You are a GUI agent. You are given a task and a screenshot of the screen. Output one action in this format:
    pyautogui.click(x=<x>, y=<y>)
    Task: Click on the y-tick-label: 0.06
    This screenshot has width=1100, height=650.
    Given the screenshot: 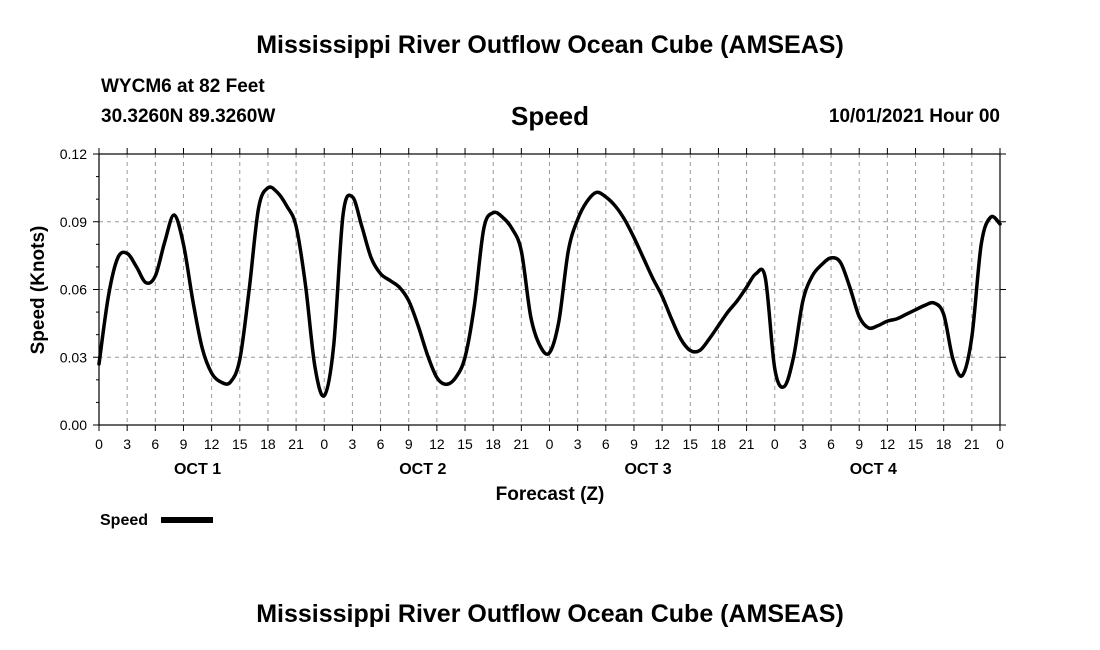 What is the action you would take?
    pyautogui.click(x=73, y=290)
    